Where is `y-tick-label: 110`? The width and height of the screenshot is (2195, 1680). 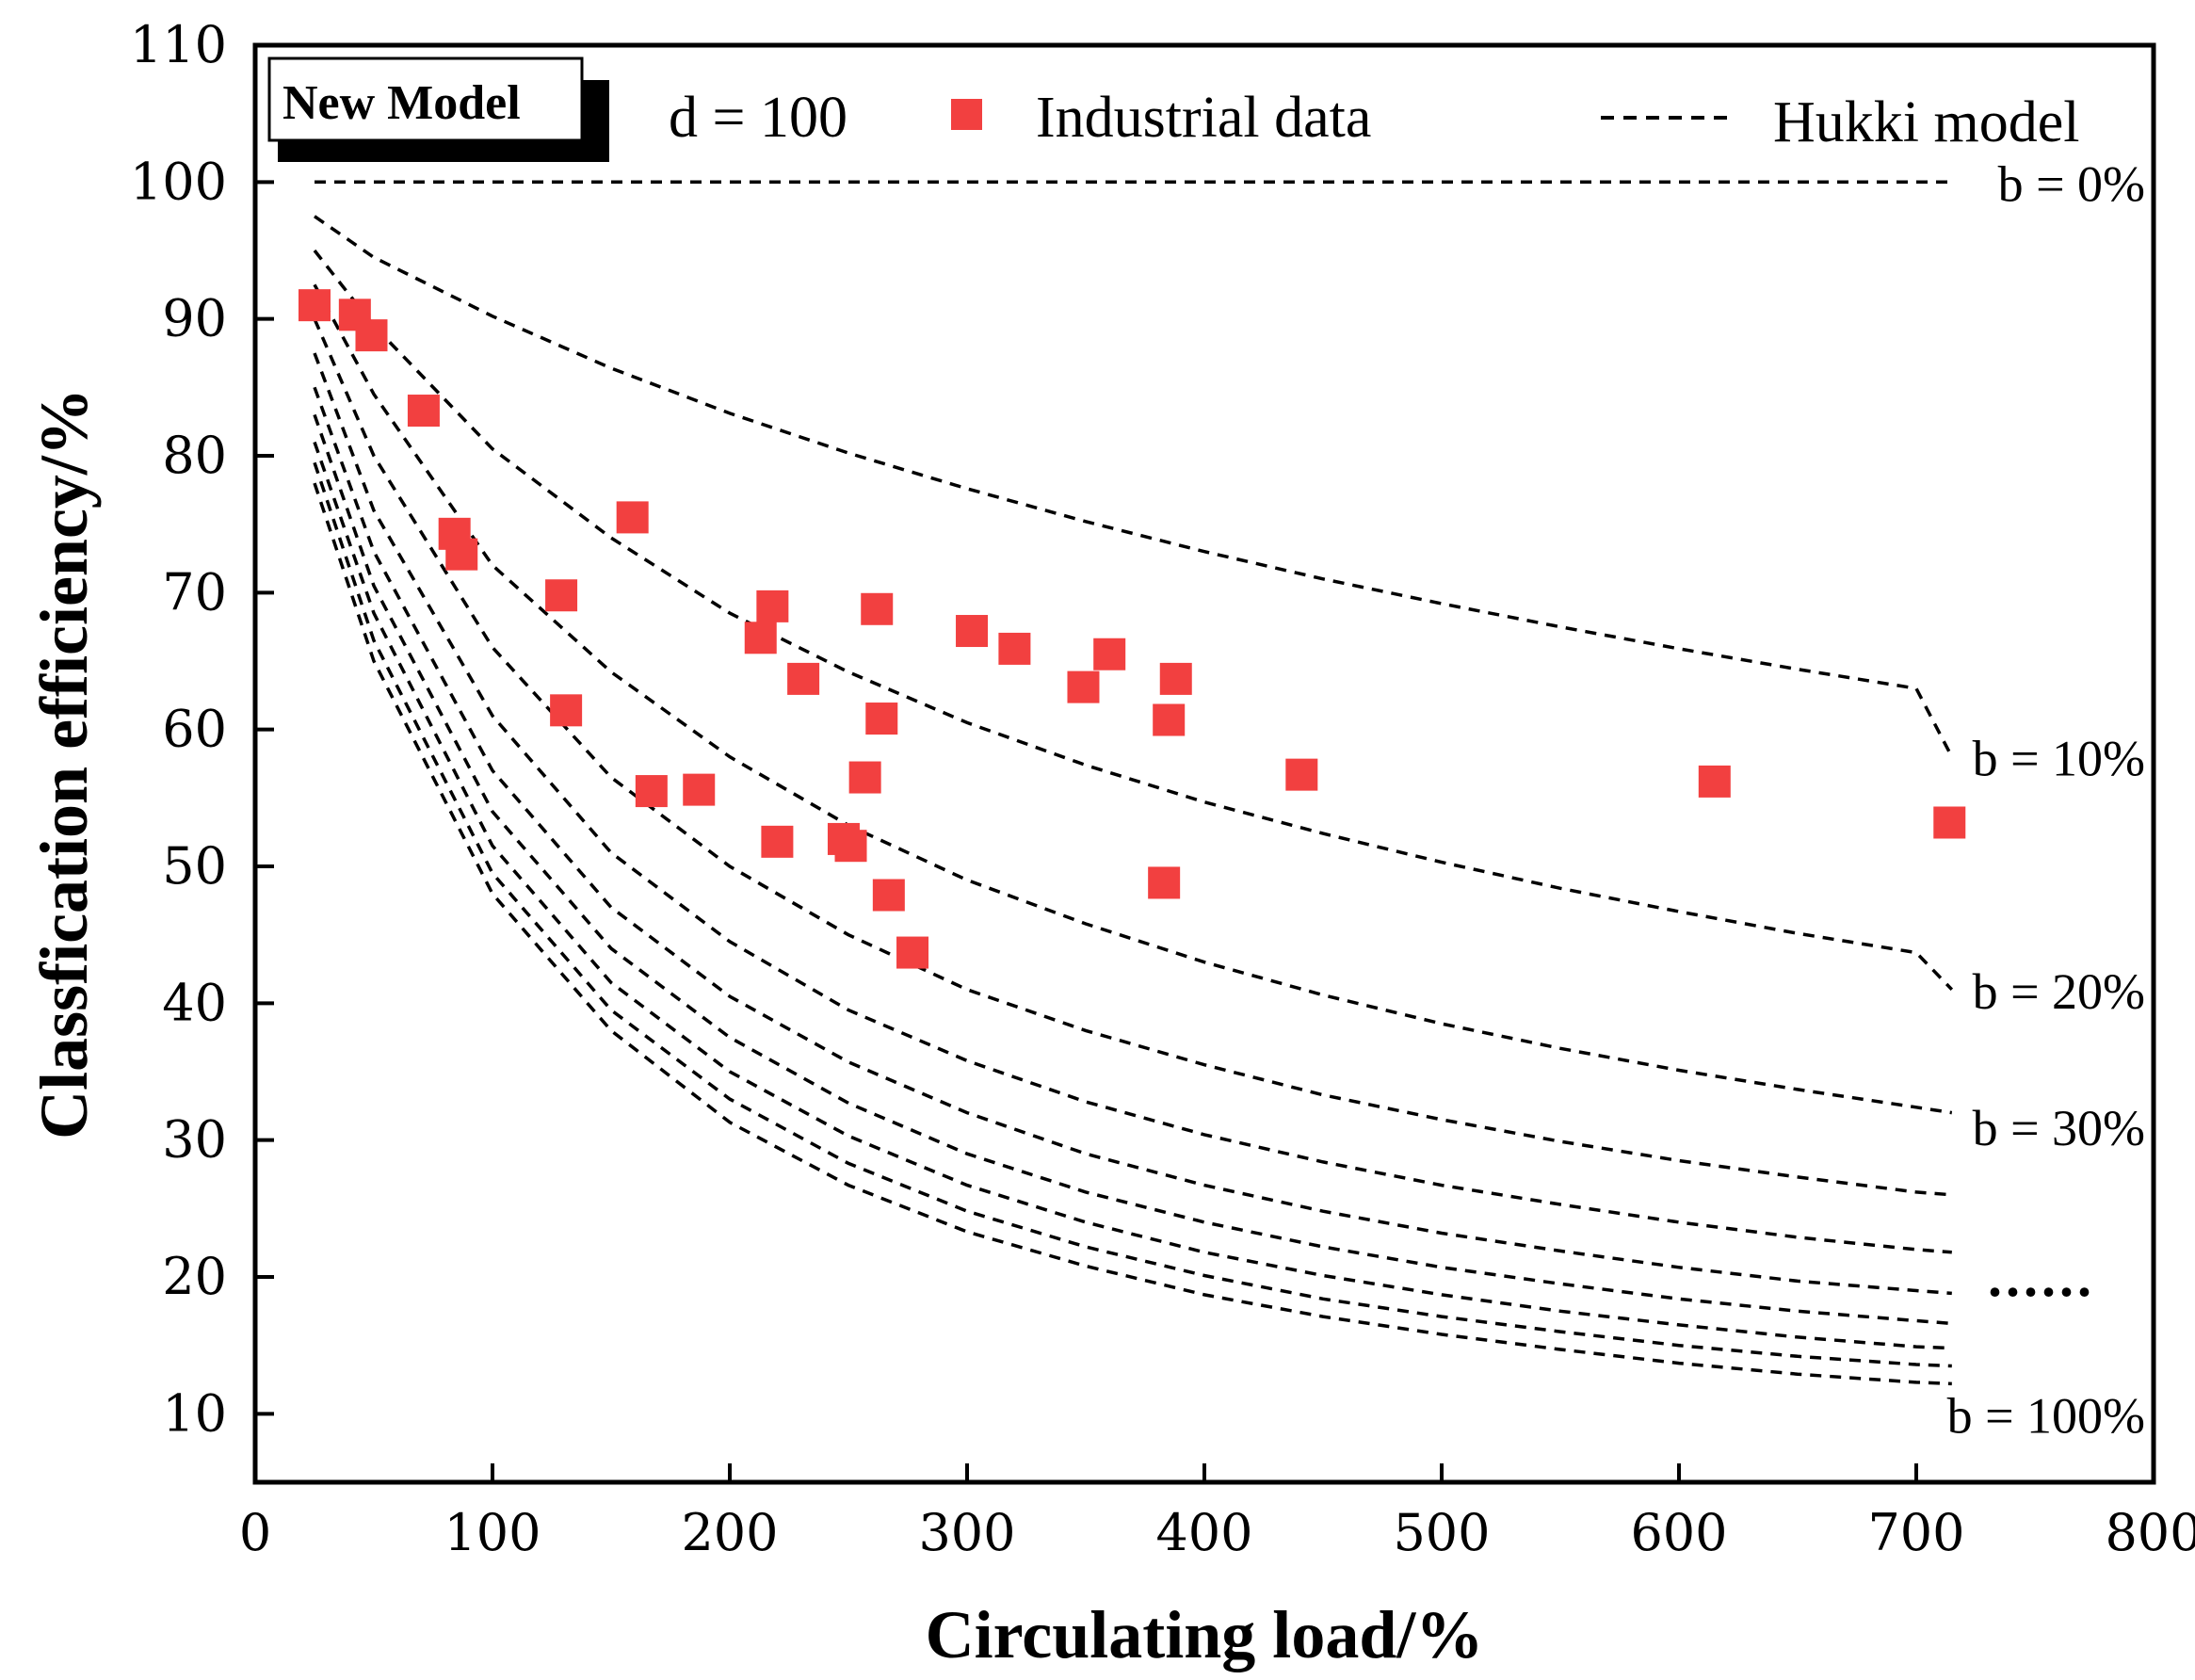 y-tick-label: 110 is located at coordinates (178, 45).